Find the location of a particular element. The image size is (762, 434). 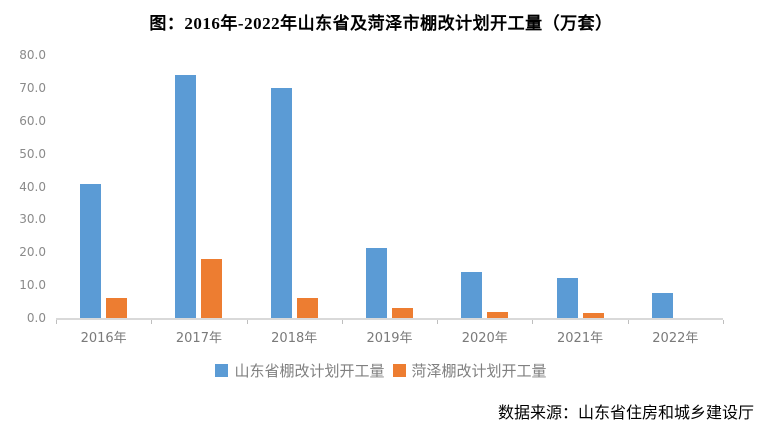

source-note: 数据来源：山东省住房和城乡建设厅 is located at coordinates (625, 413).